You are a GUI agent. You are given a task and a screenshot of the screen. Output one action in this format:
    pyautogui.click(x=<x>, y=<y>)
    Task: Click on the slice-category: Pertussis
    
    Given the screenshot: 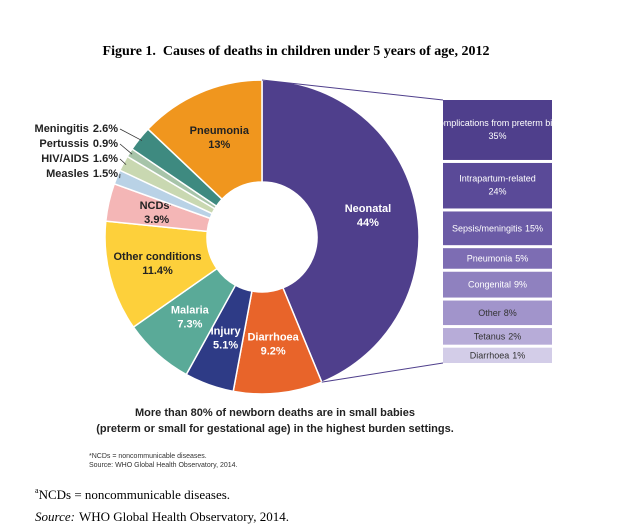 What is the action you would take?
    pyautogui.click(x=64, y=144)
    